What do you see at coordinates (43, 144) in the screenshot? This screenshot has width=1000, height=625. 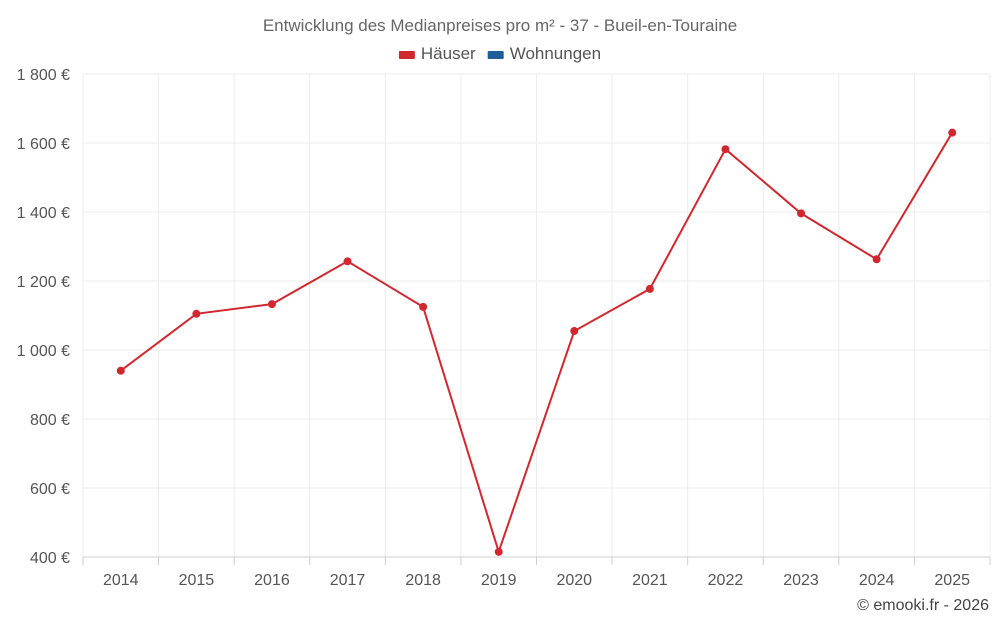 I see `y-tick-label: 1 600 €` at bounding box center [43, 144].